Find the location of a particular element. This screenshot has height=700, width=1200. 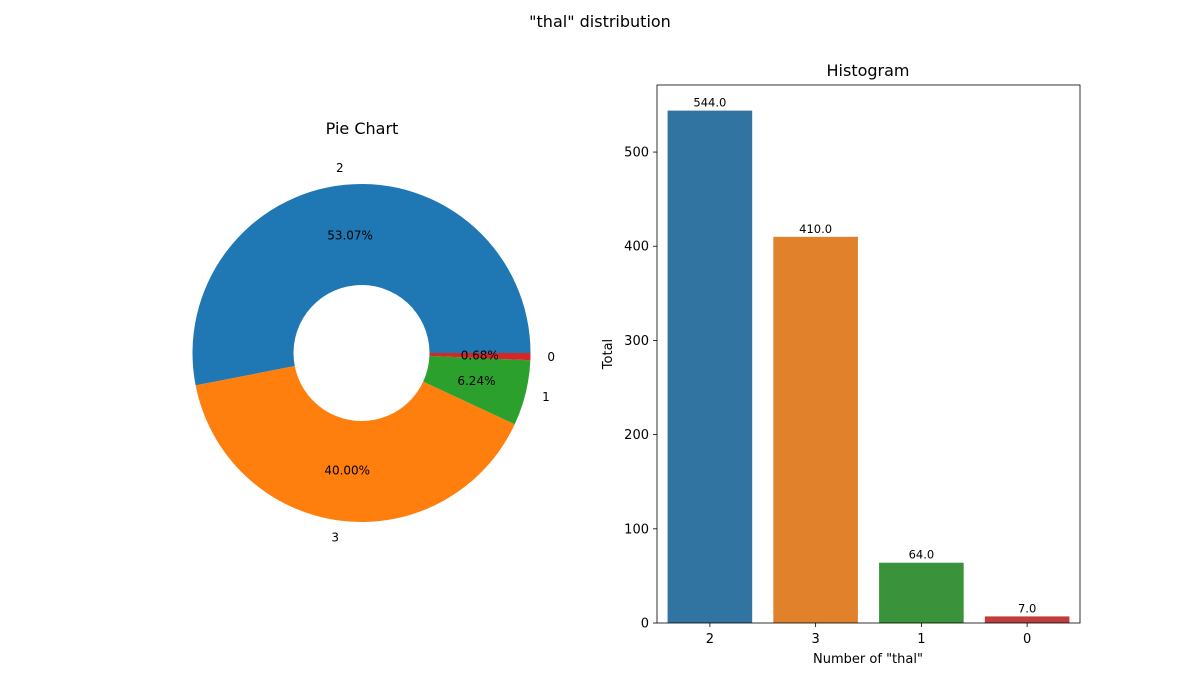

pie-chart-title: Pie Chart is located at coordinates (362, 128).